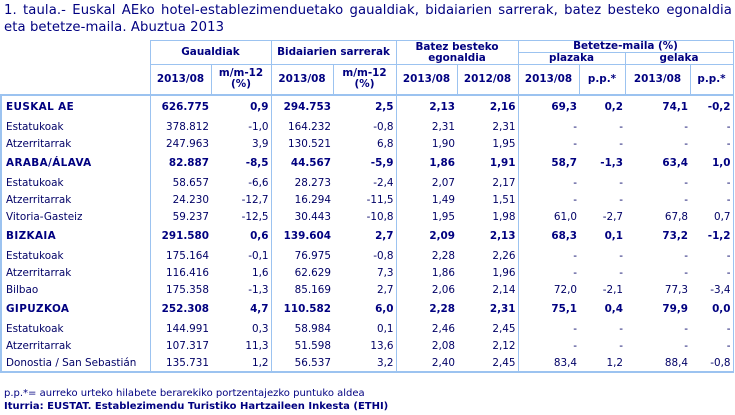  I want to click on subheader-plazaka-2013: 2013/08, so click(548, 79).